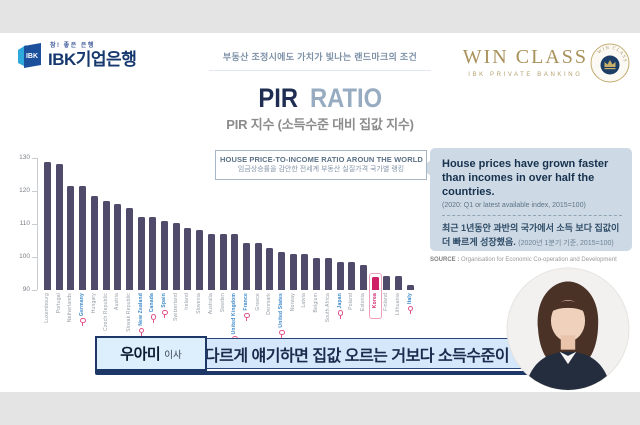 This screenshot has height=425, width=640. What do you see at coordinates (293, 232) in the screenshot?
I see `bar-column: Norway` at bounding box center [293, 232].